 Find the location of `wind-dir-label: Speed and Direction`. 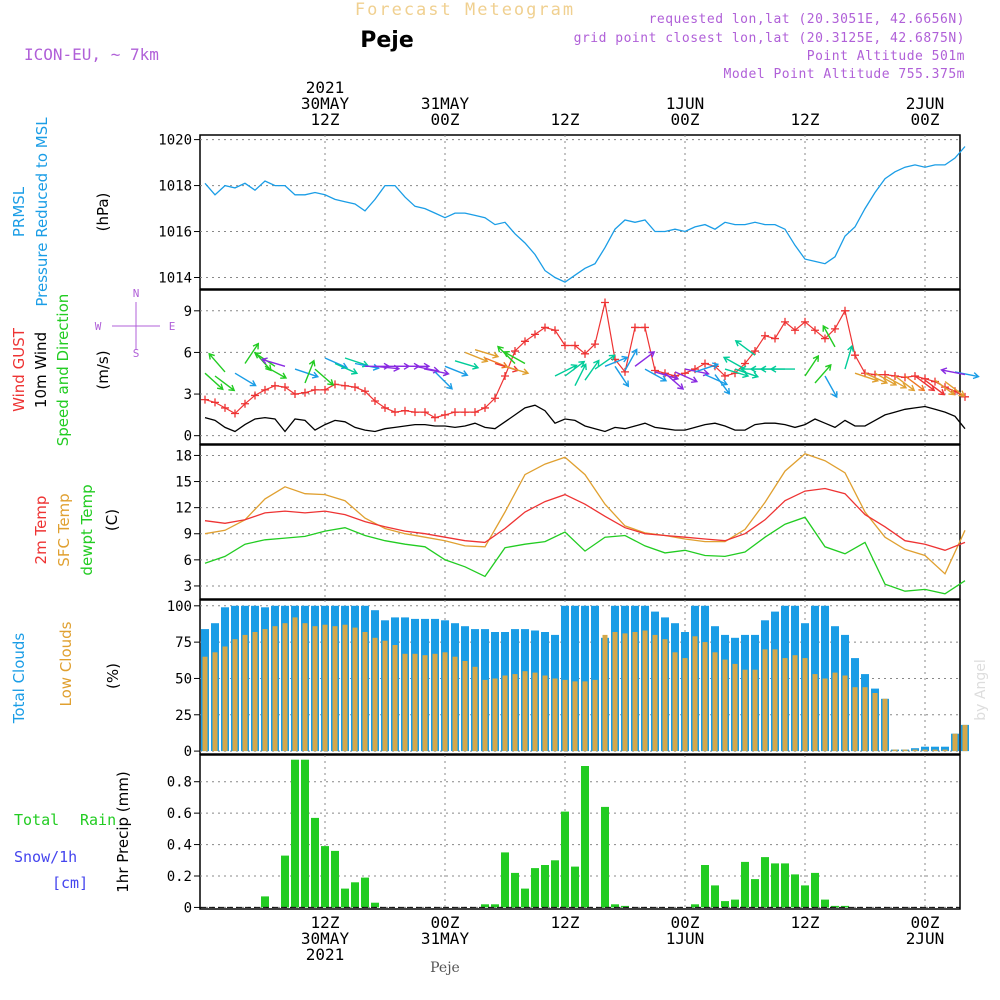

wind-dir-label: Speed and Direction is located at coordinates (63, 370).